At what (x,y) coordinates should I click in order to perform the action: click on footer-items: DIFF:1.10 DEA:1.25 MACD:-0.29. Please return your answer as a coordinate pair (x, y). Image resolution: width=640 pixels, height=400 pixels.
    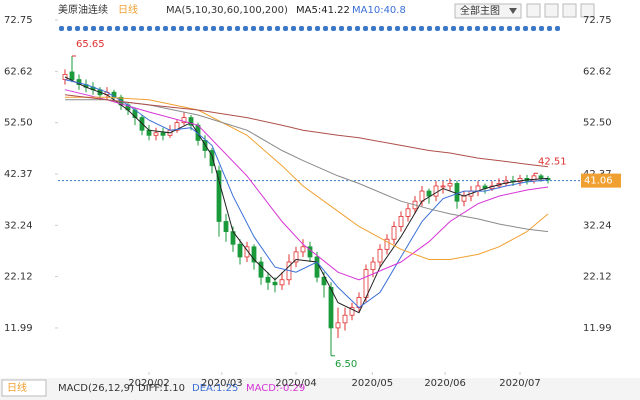
    Looking at the image, I should click on (221, 388).